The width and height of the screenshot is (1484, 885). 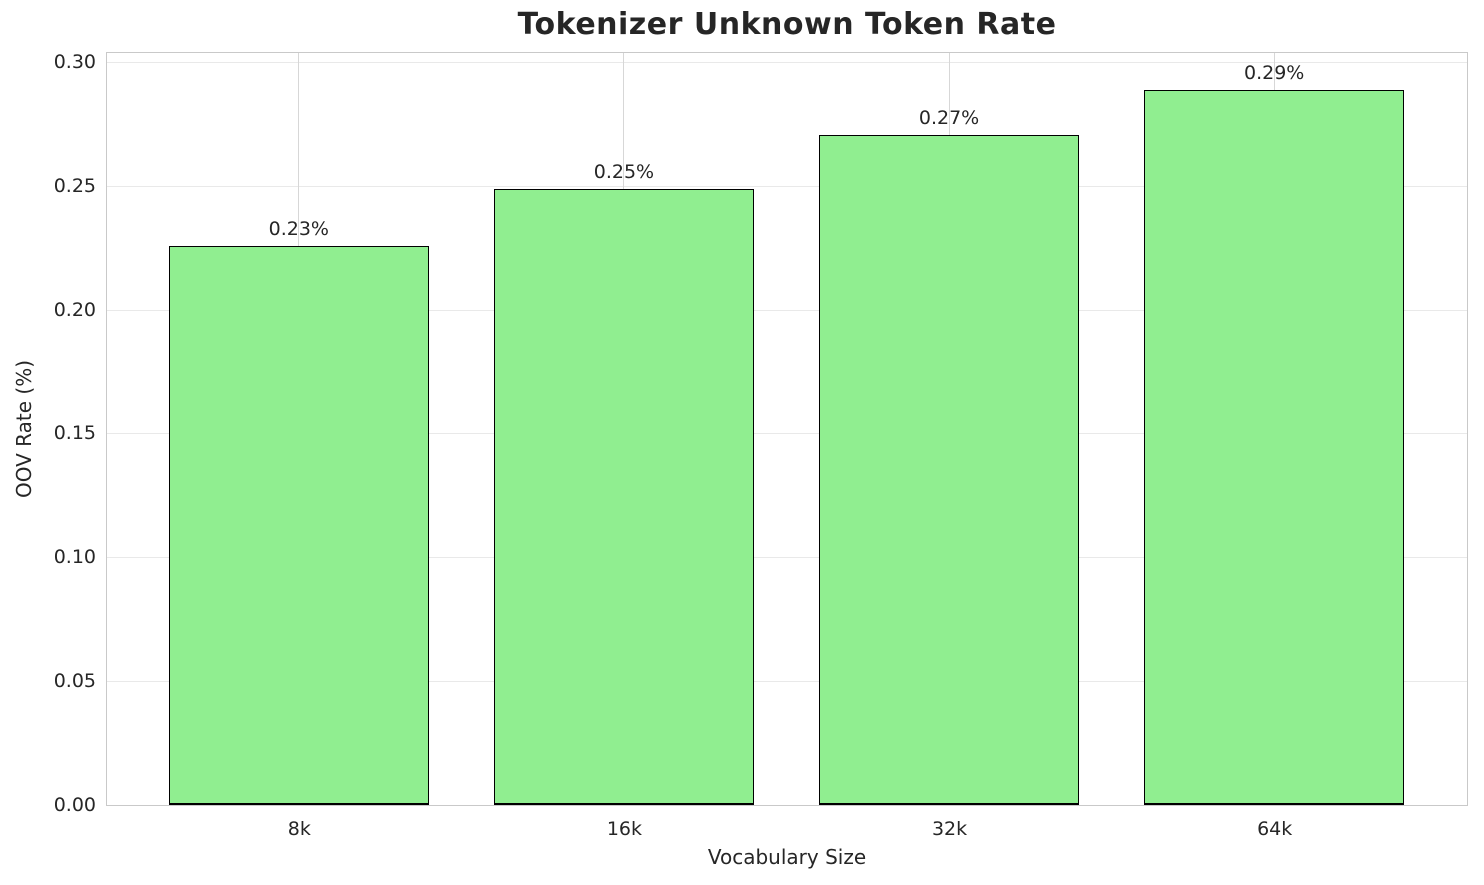 What do you see at coordinates (787, 857) in the screenshot?
I see `x-axis-label: Vocabulary Size` at bounding box center [787, 857].